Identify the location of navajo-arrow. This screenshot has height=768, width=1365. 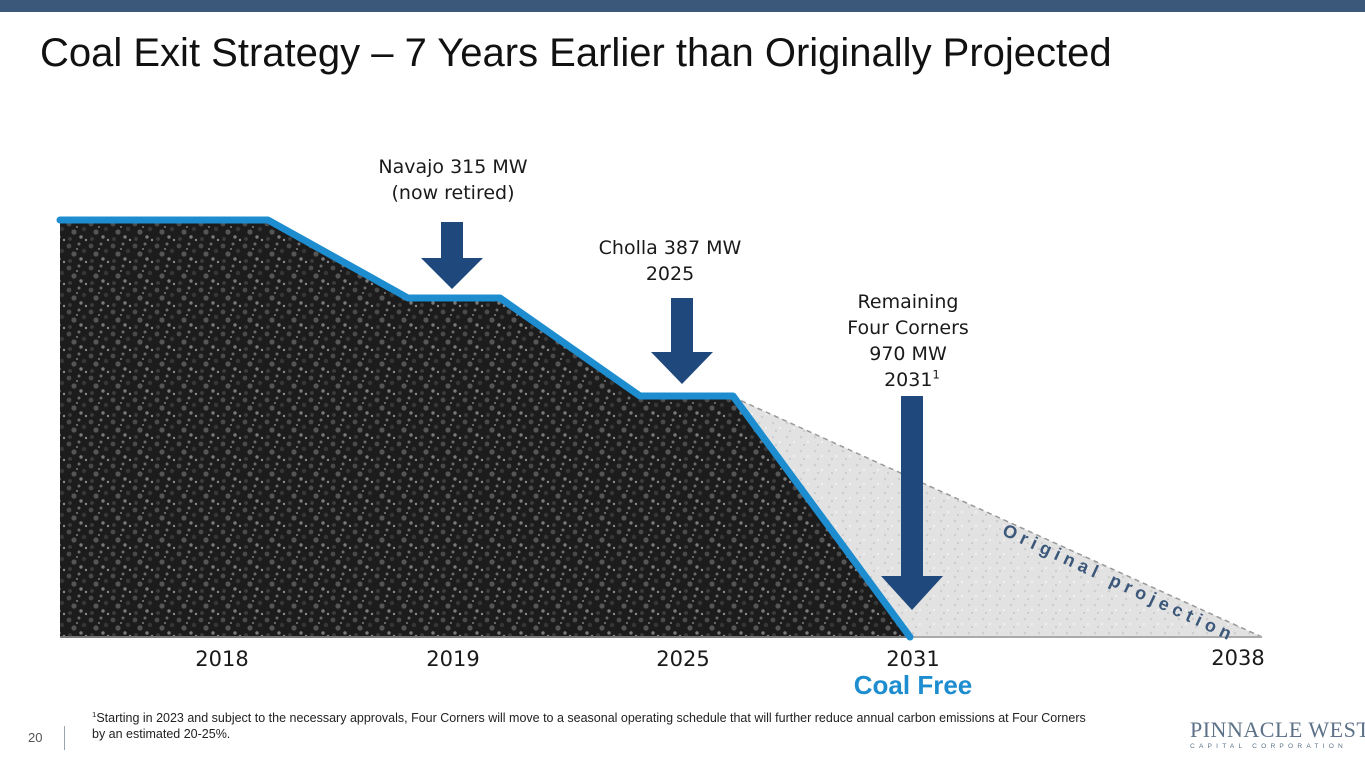
(452, 255).